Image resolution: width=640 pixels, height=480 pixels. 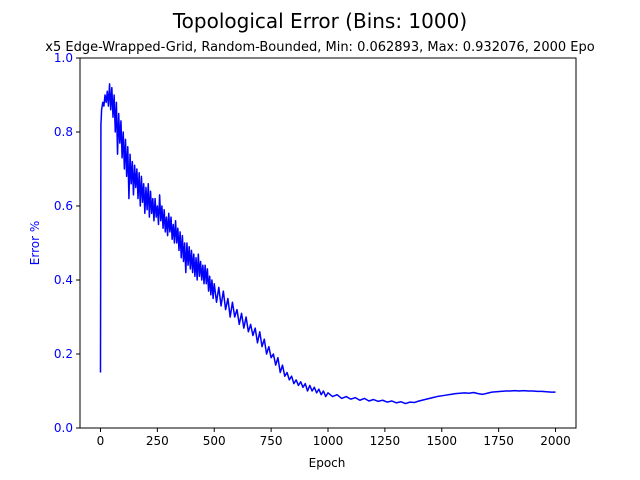 I want to click on x-tick-label: 250, so click(x=157, y=441).